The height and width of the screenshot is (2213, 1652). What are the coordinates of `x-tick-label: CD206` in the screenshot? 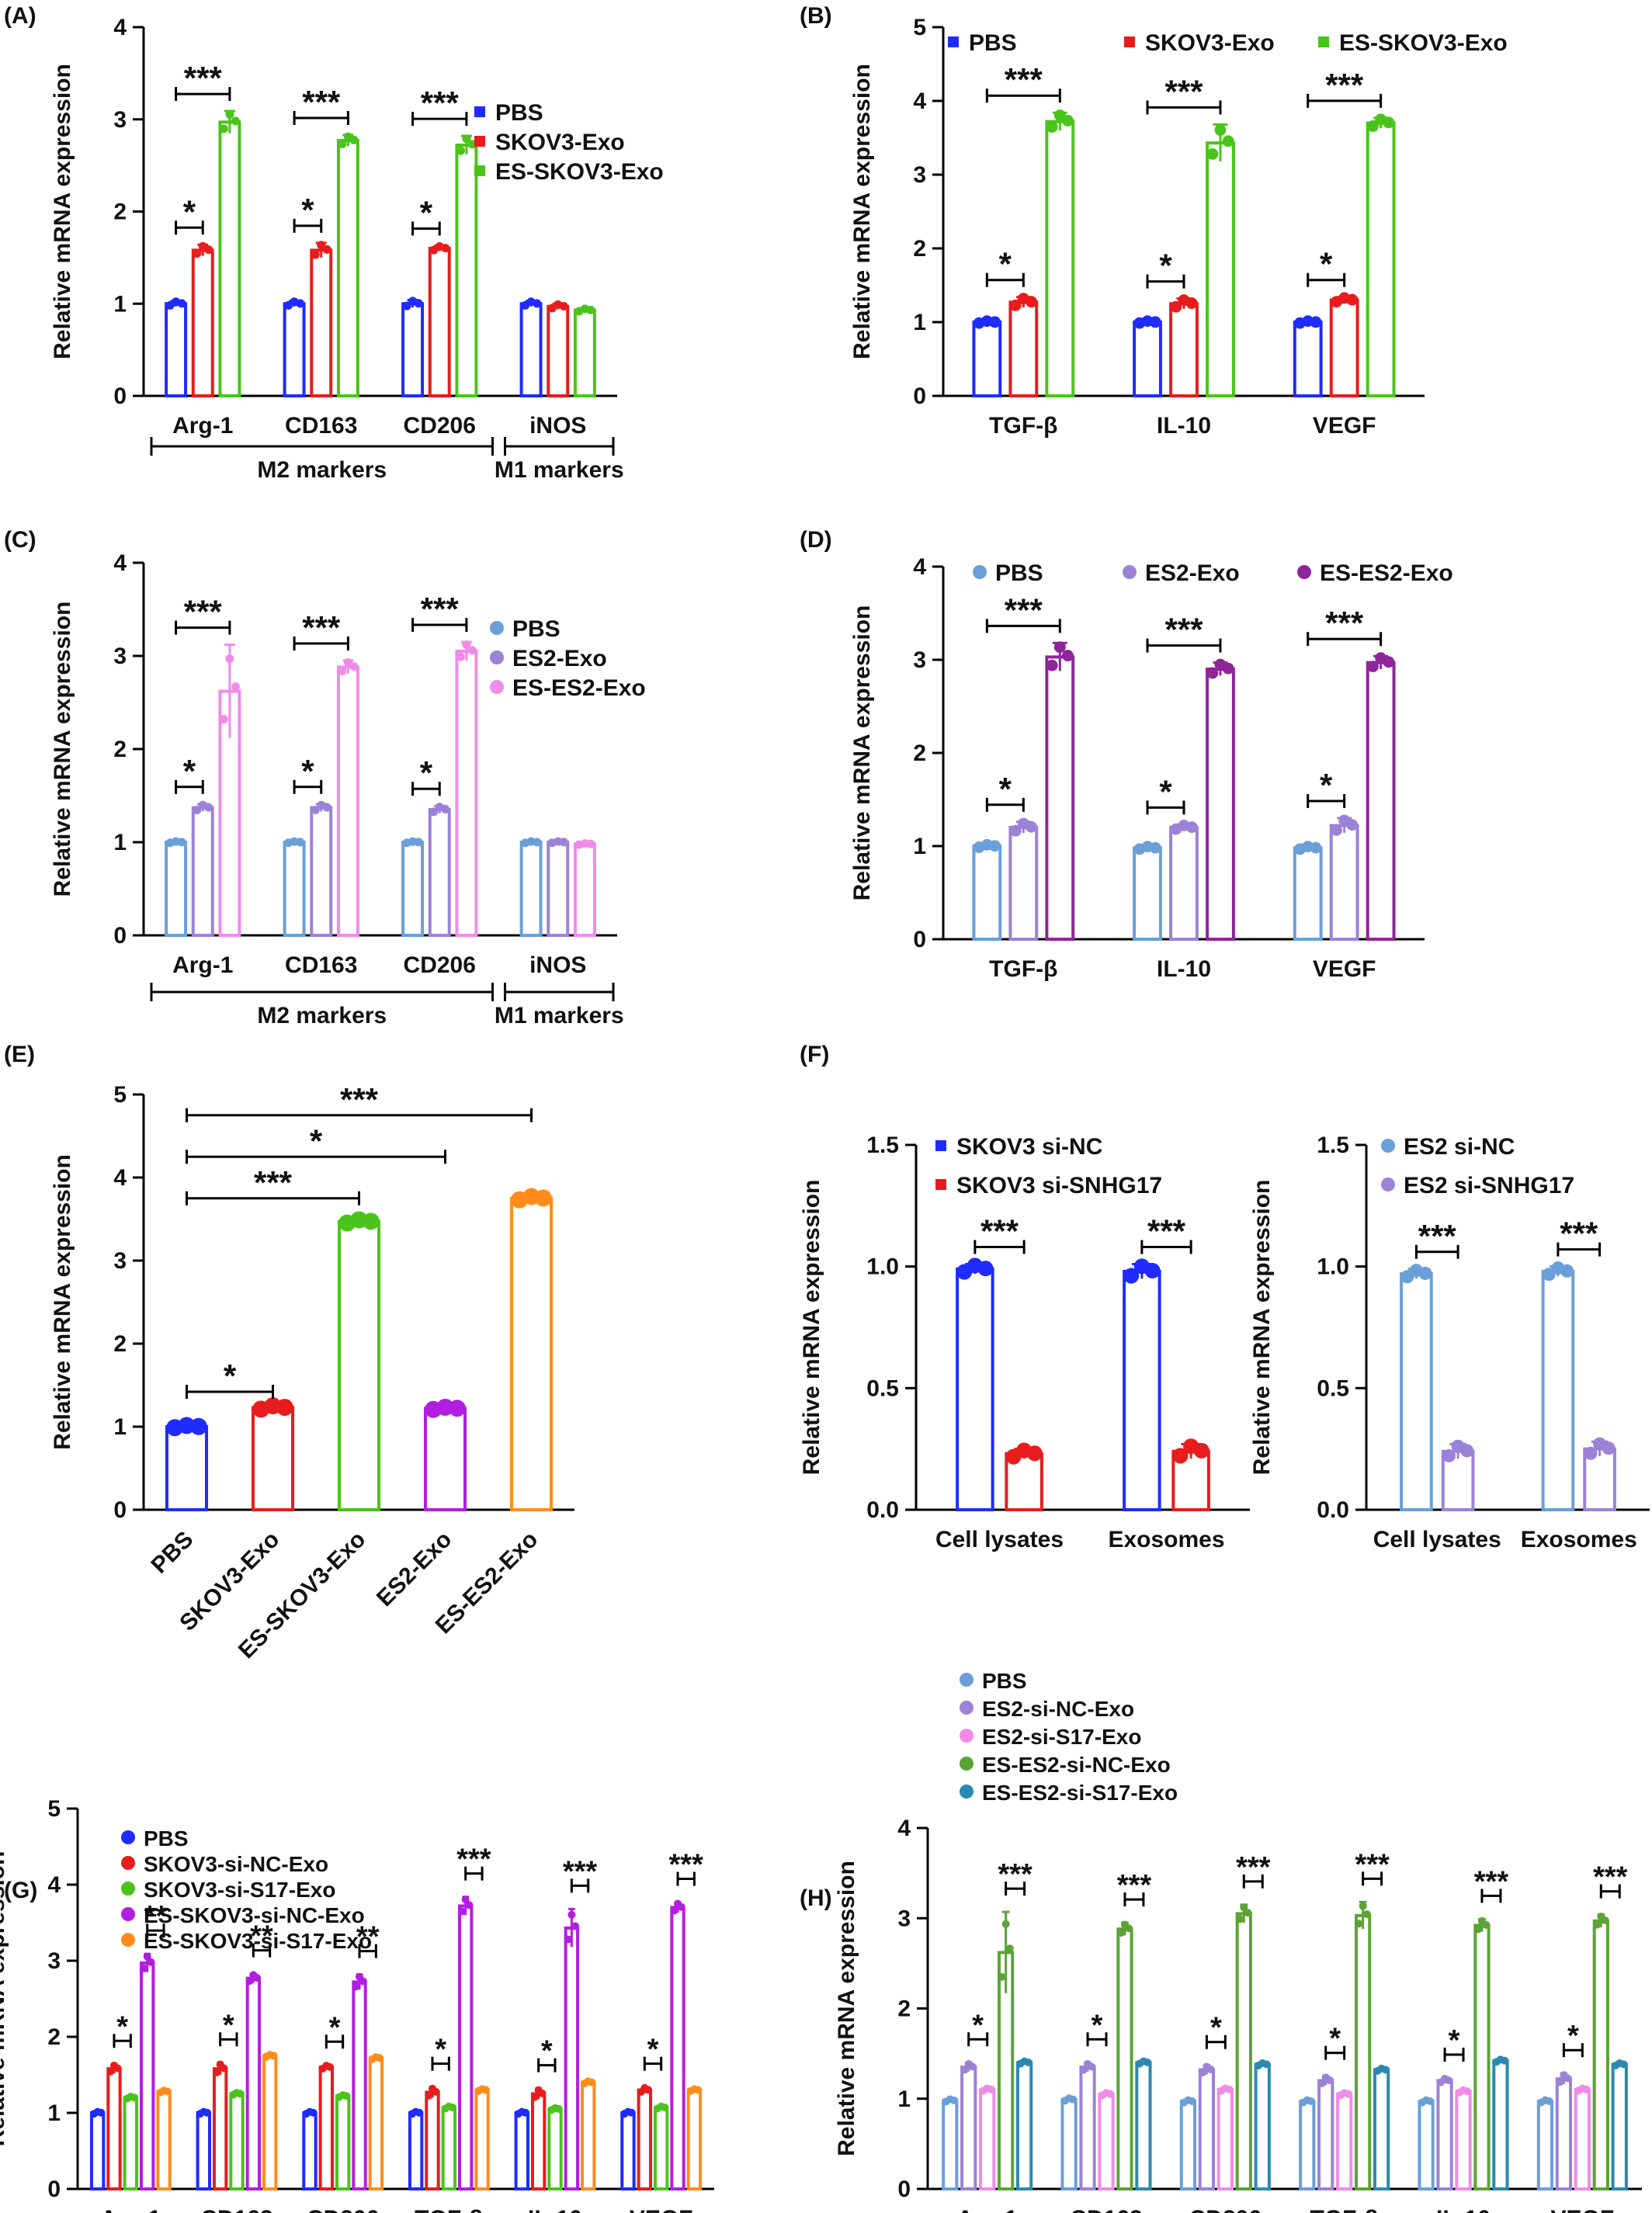 It's located at (343, 2209).